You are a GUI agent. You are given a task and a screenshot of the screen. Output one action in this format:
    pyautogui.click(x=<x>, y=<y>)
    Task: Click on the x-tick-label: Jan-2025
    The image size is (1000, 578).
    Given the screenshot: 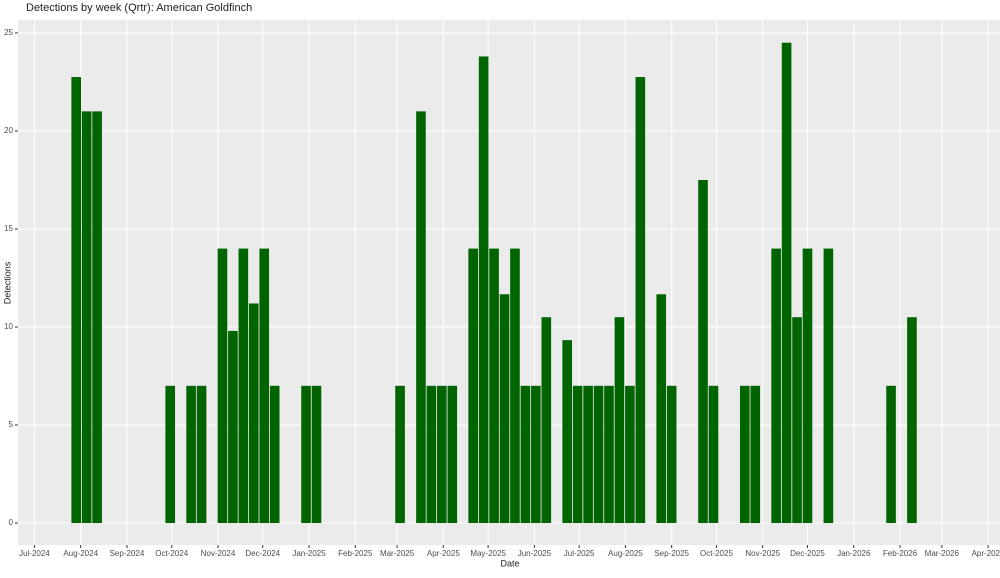 What is the action you would take?
    pyautogui.click(x=309, y=553)
    